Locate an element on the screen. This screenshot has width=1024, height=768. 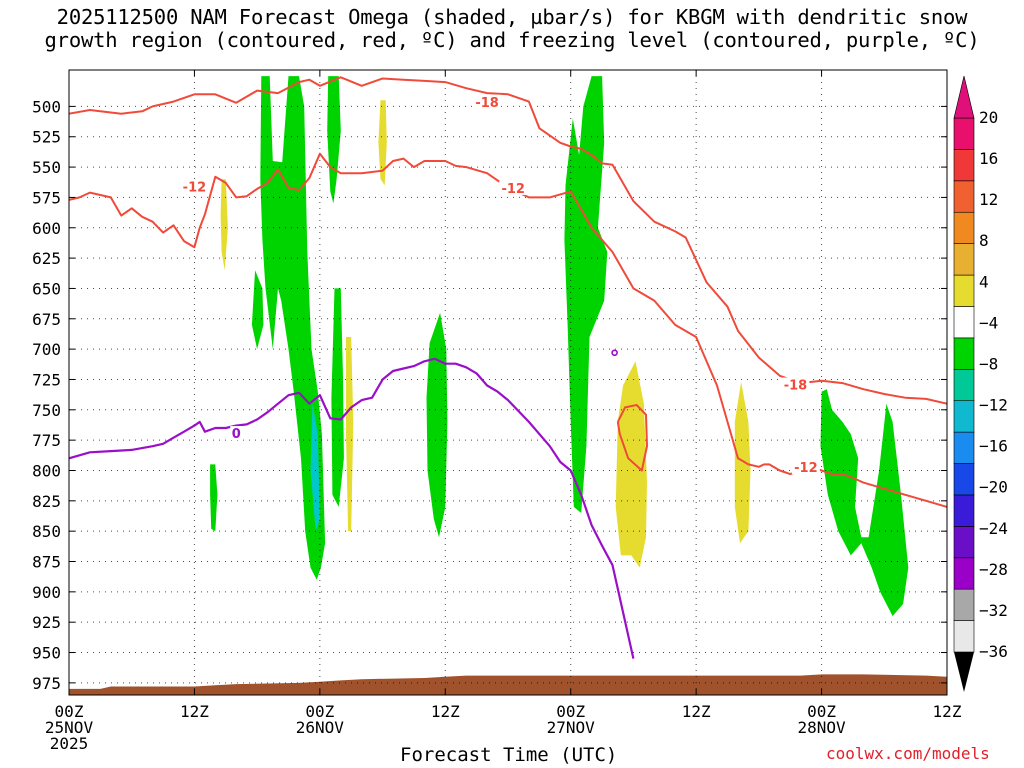
colorbar-label: −28 is located at coordinates (993, 569).